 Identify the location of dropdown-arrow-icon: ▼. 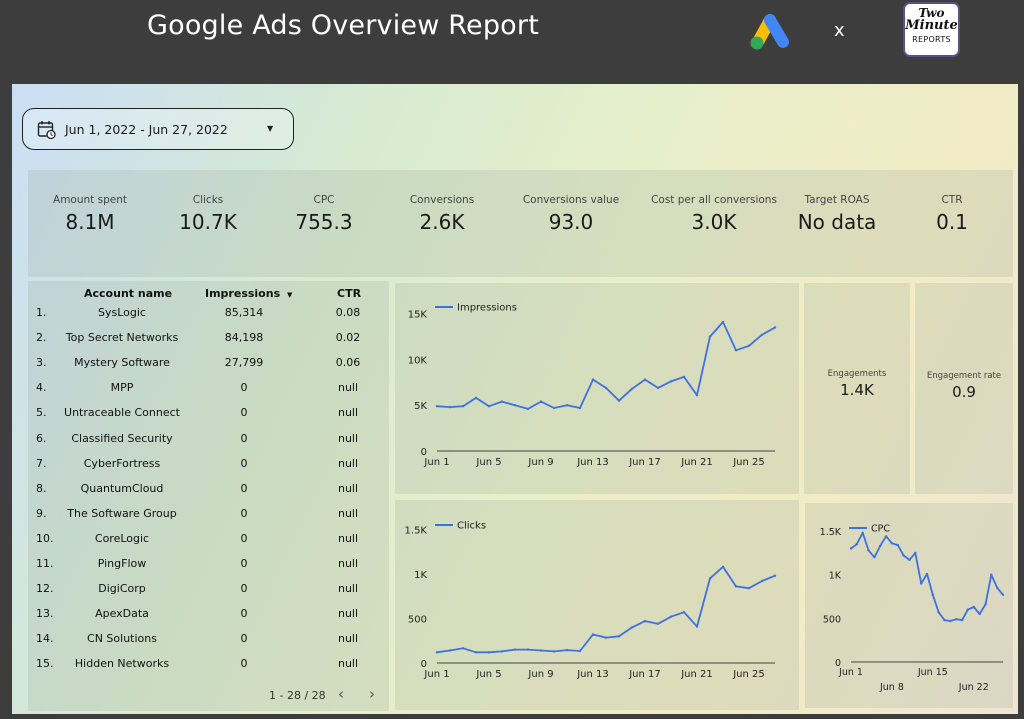
(270, 128).